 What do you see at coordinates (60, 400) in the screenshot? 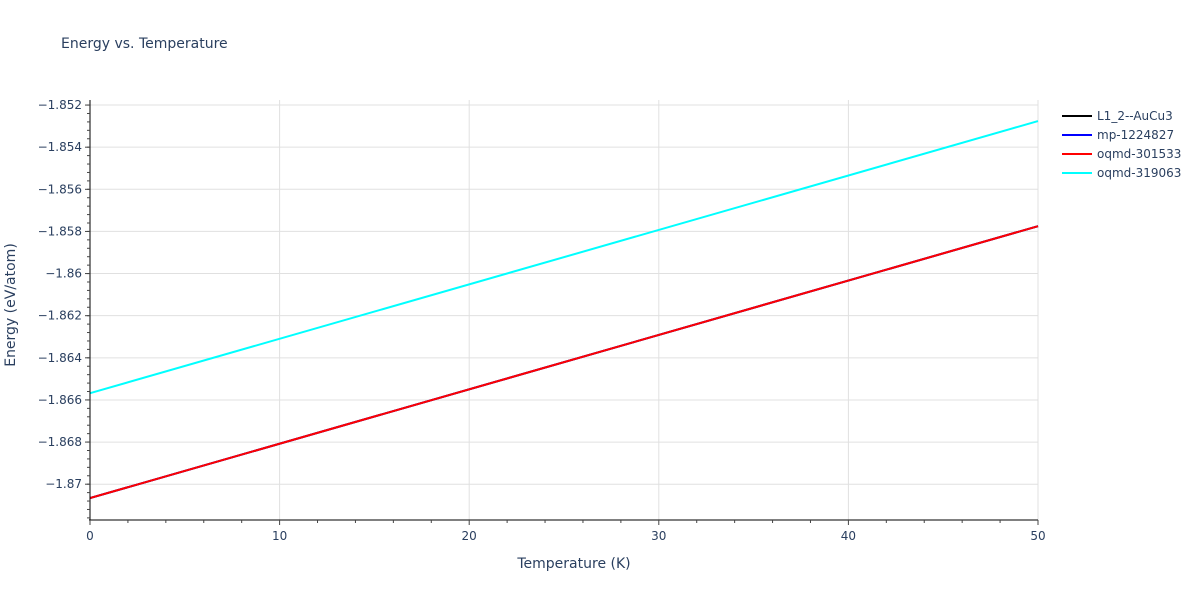
I see `y-tick-label: −1.866` at bounding box center [60, 400].